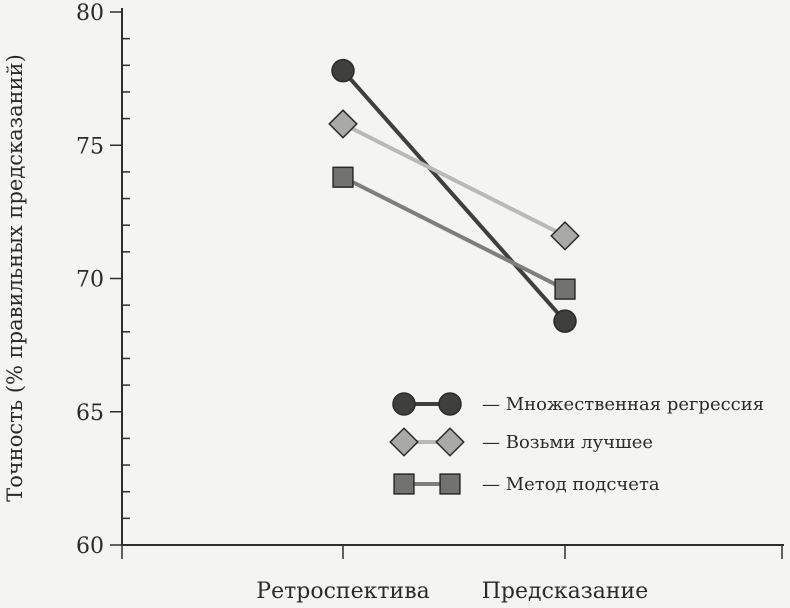 Image resolution: width=790 pixels, height=608 pixels. Describe the element at coordinates (571, 484) in the screenshot. I see `legend-entry-label: — Метод подсчета` at that location.